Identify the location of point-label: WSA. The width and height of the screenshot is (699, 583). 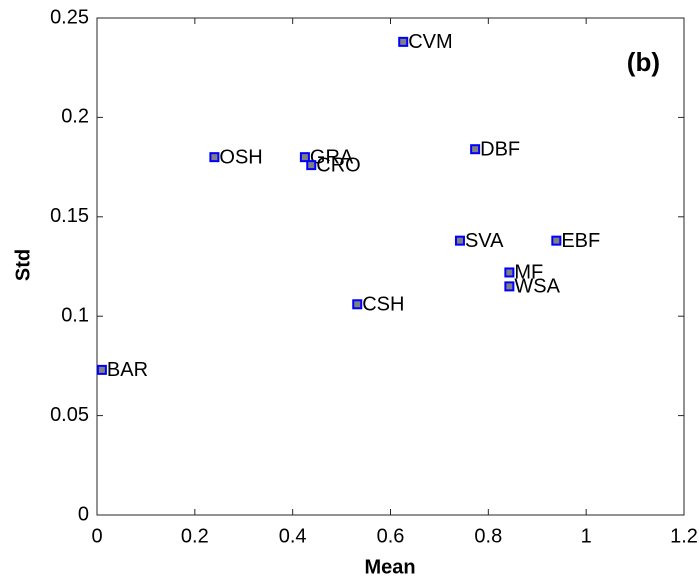
(537, 287).